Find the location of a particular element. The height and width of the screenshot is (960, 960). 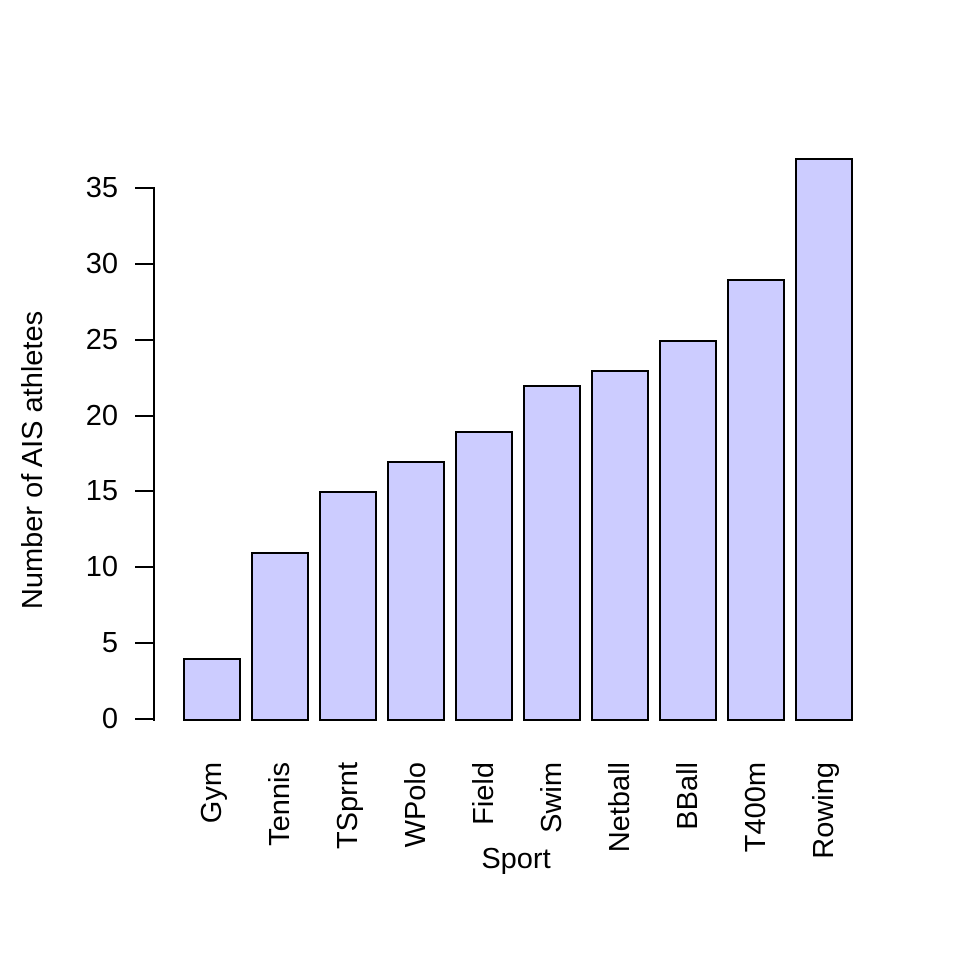

y-tick-label: 10 is located at coordinates (101, 567).